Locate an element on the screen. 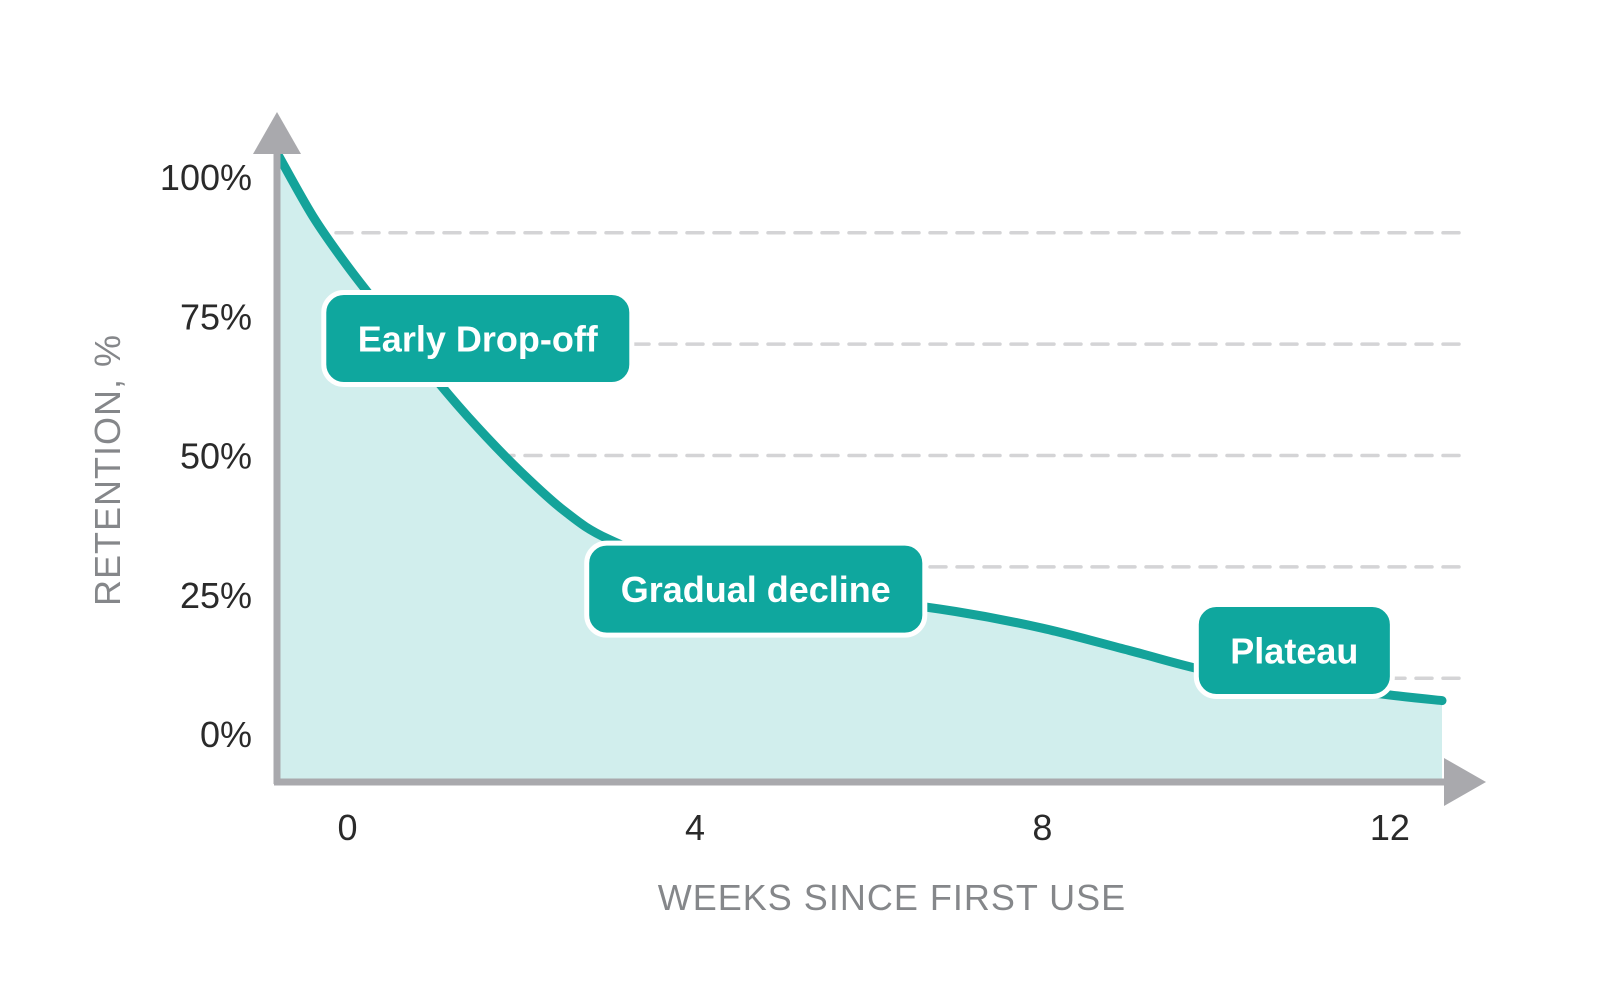 The image size is (1600, 1000). y-axis-arrow is located at coordinates (277, 133).